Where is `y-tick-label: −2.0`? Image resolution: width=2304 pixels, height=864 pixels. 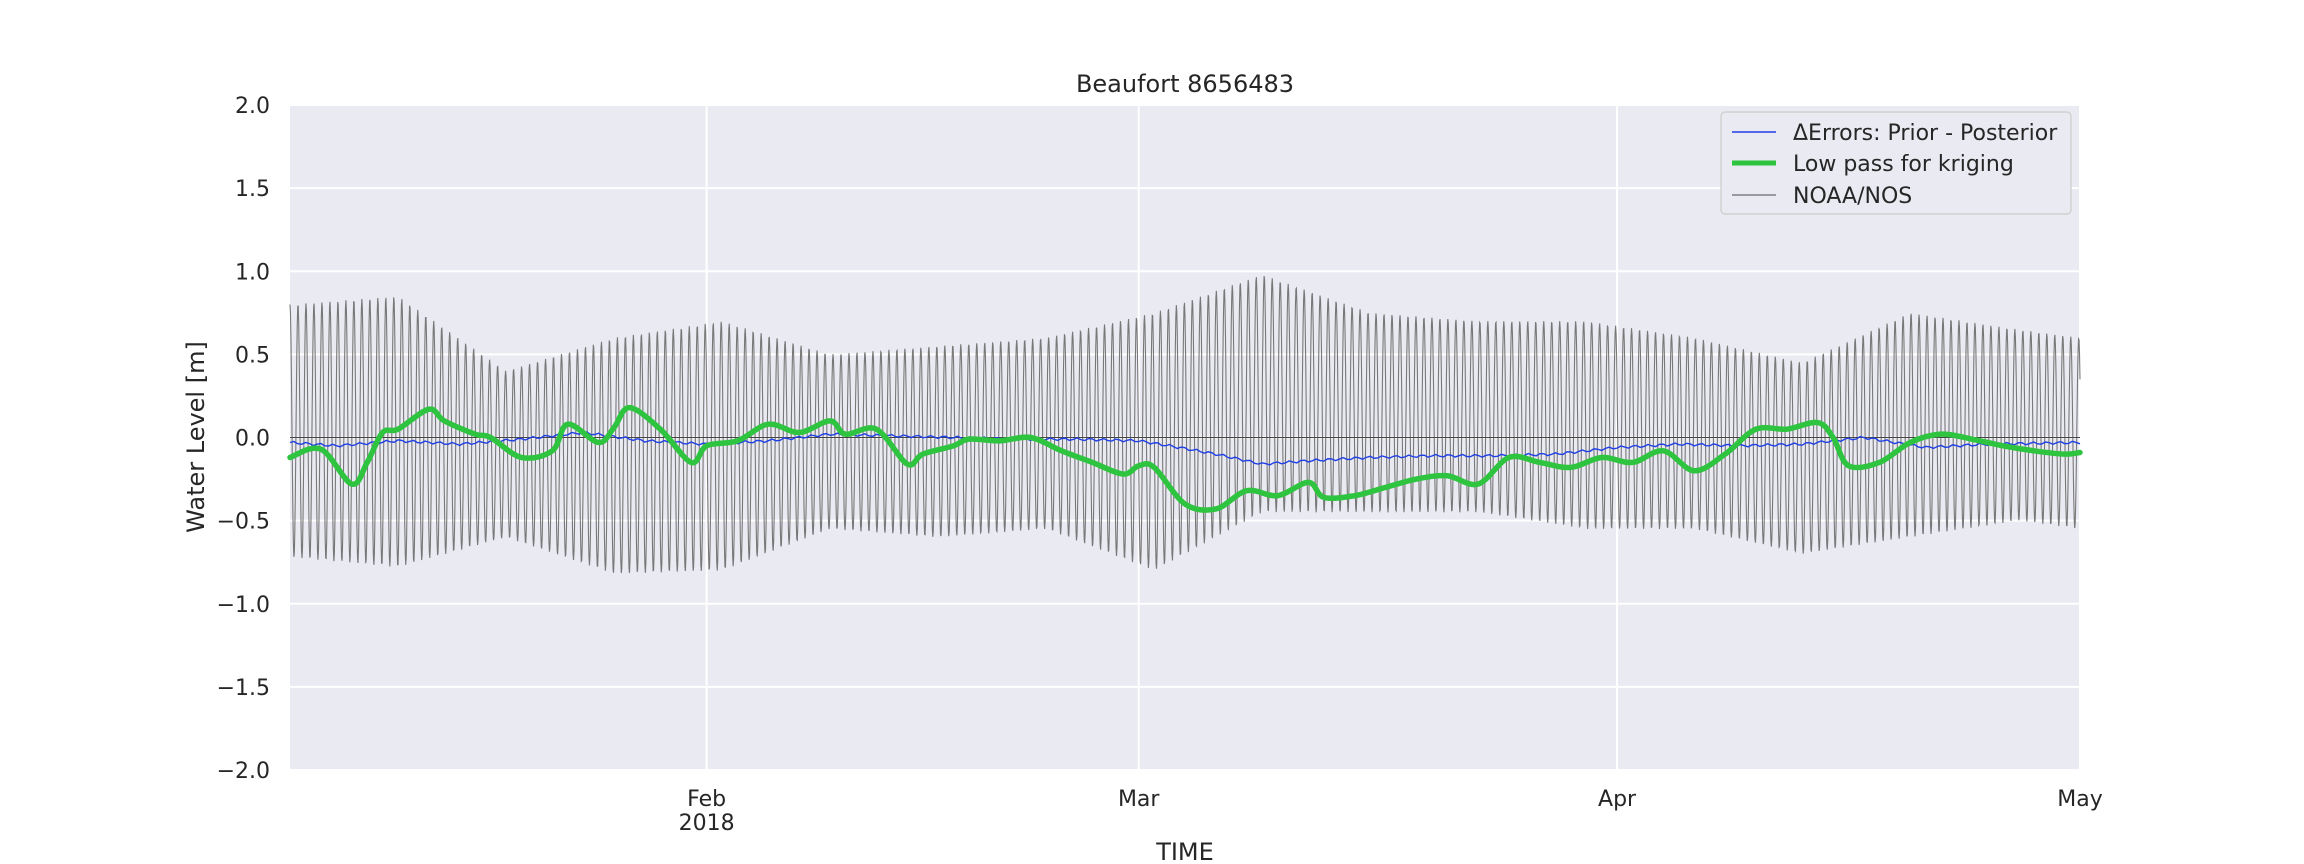 y-tick-label: −2.0 is located at coordinates (243, 771).